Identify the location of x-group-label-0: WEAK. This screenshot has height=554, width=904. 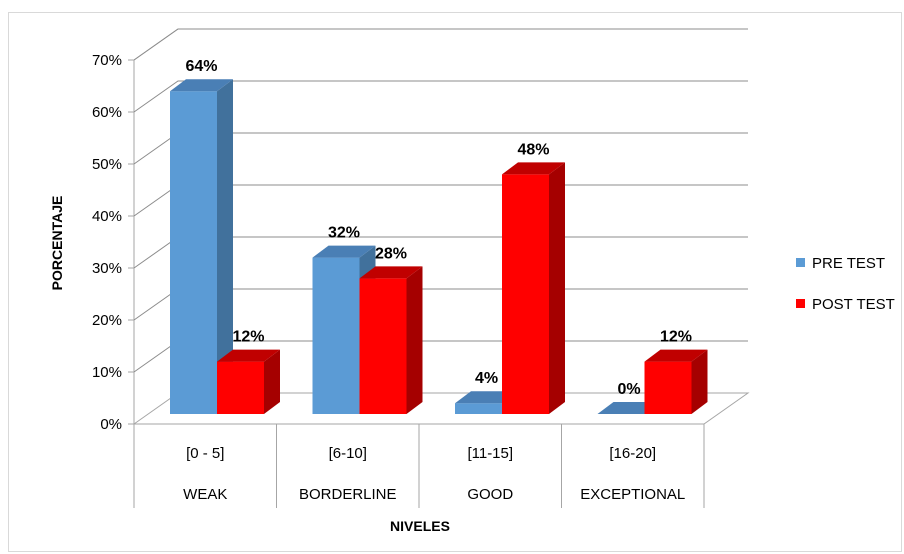
(205, 494).